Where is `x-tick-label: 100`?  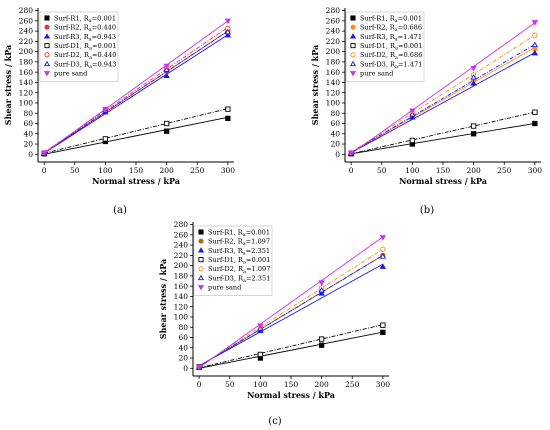
x-tick-label: 100 is located at coordinates (105, 170).